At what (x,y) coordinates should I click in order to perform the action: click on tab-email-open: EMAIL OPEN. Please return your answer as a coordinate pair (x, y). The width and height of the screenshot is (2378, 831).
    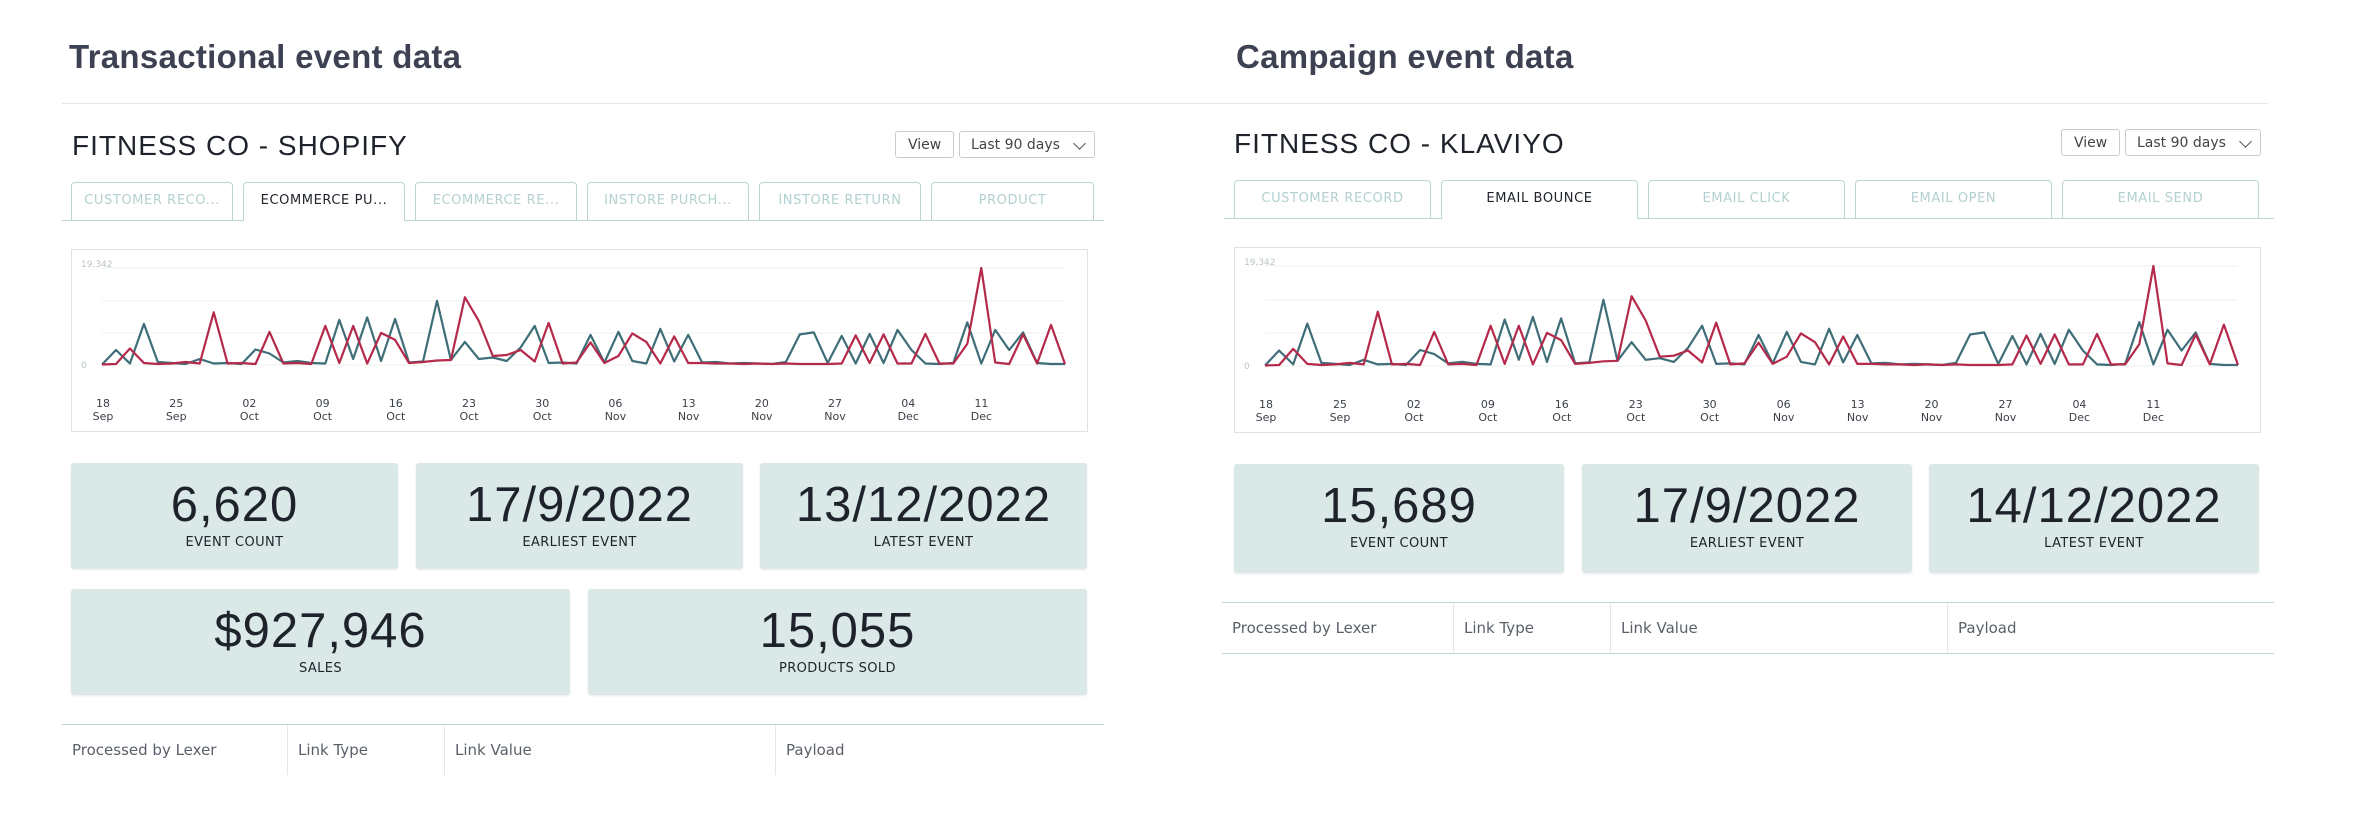
    Looking at the image, I should click on (1953, 199).